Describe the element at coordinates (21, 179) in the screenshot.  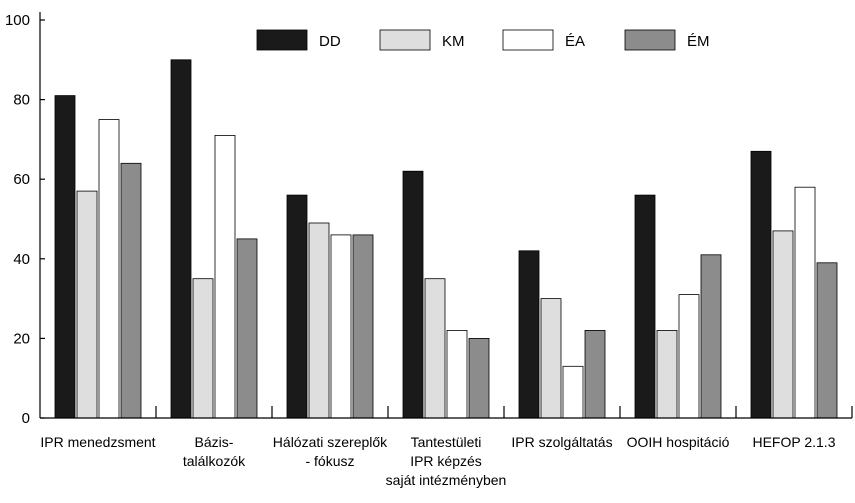
I see `y-tick-label-60: 60` at that location.